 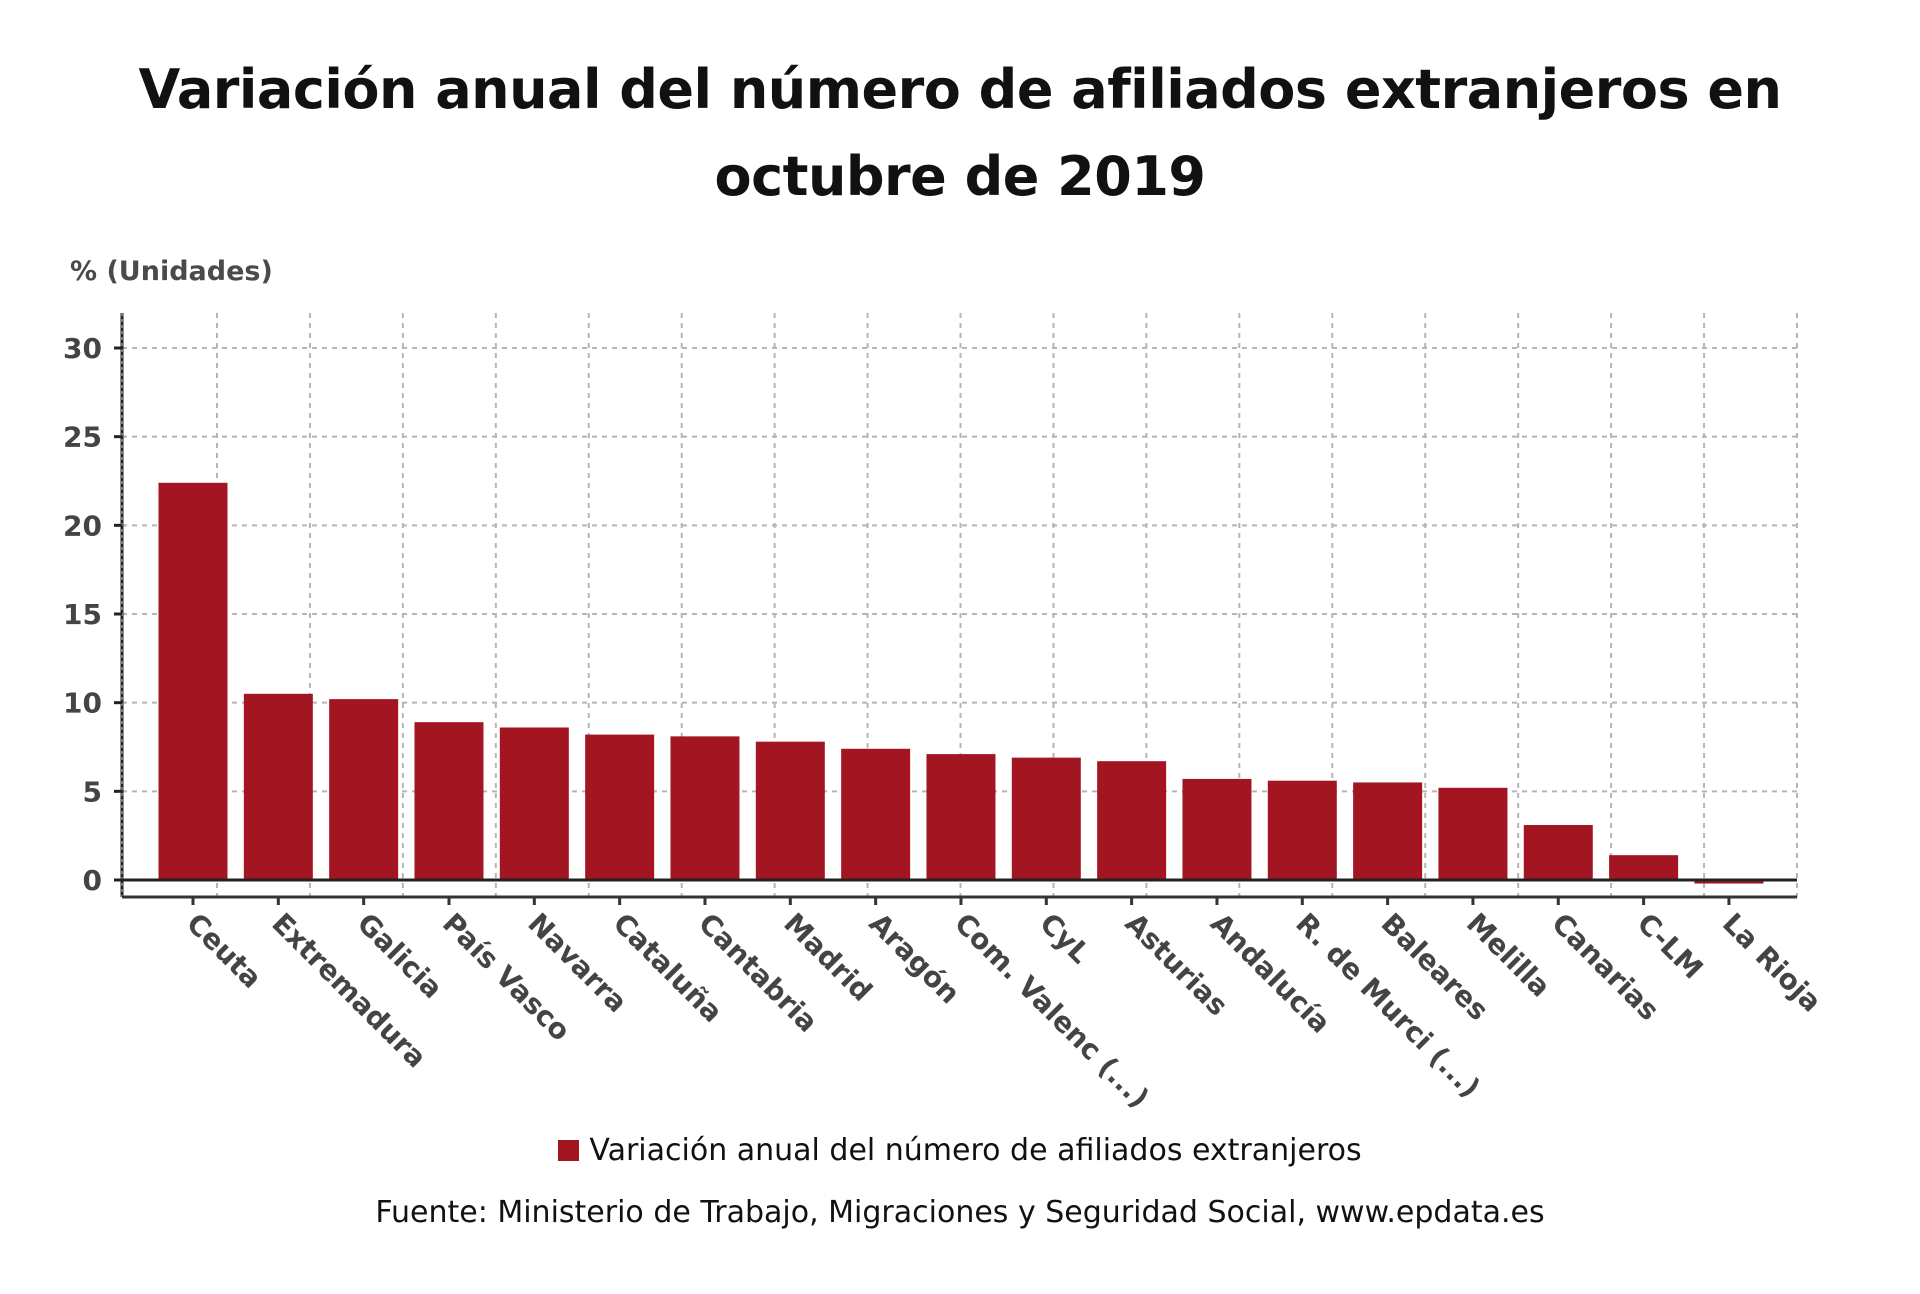 I want to click on chart-title-line-2: octubre de 2019, so click(x=960, y=176).